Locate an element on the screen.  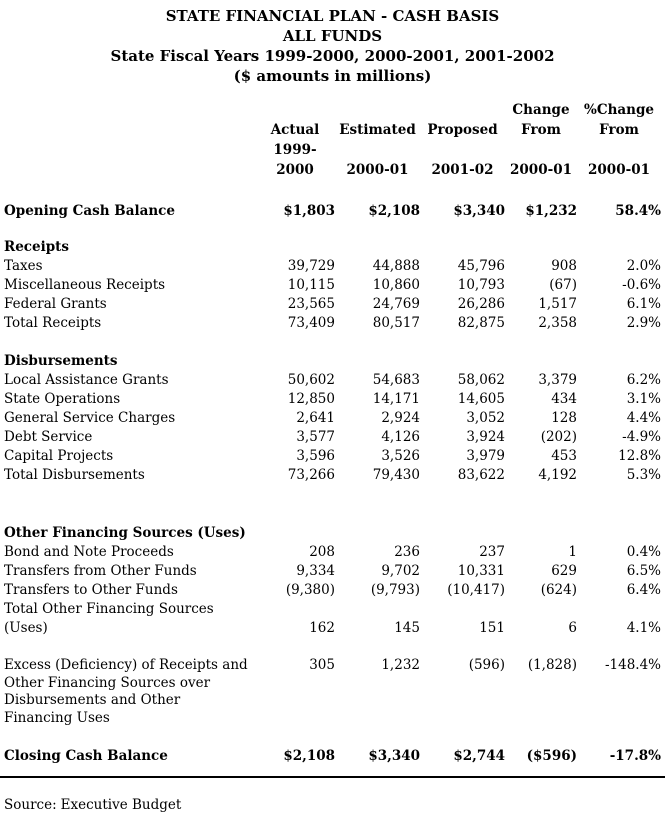
value-estimated: 44,888 is located at coordinates (396, 266).